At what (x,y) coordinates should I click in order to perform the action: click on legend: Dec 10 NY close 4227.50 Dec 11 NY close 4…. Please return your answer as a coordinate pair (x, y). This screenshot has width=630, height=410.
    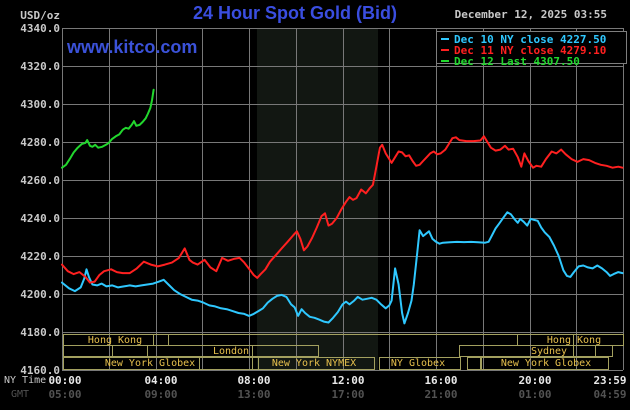
    Looking at the image, I should click on (531, 49).